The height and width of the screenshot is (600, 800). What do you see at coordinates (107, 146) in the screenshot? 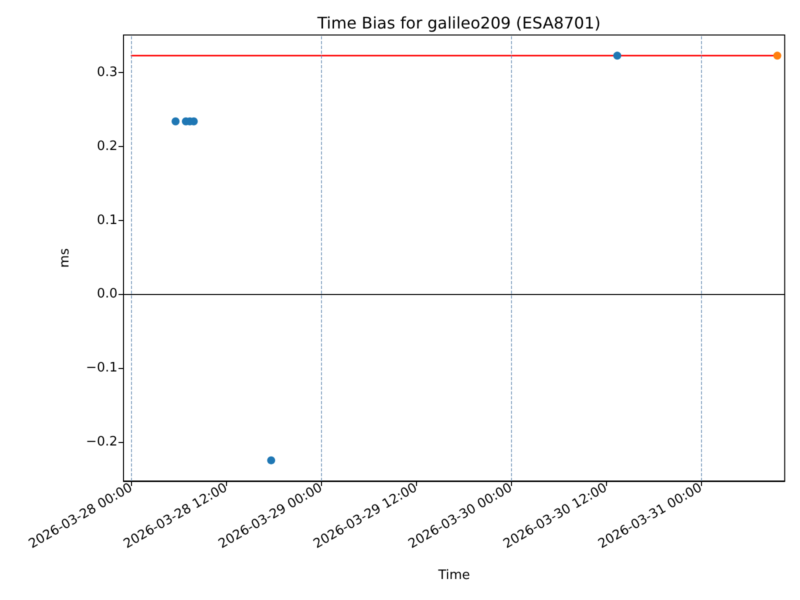
I see `y-tick-label: 0.2` at bounding box center [107, 146].